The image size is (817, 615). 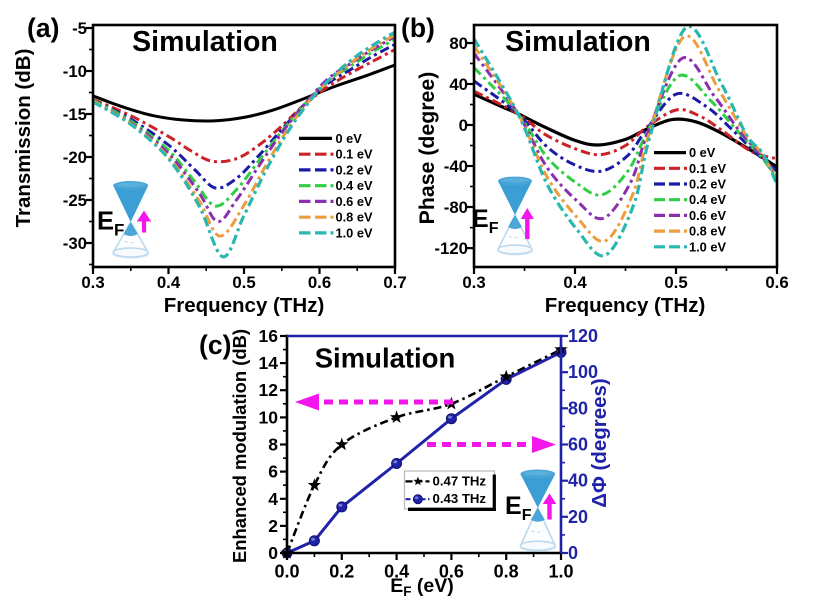 What do you see at coordinates (422, 587) in the screenshot?
I see `svg-text: EF (eV)` at bounding box center [422, 587].